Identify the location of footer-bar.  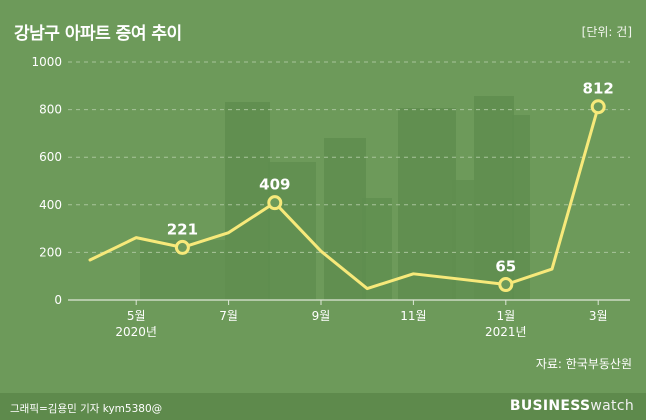
(323, 406).